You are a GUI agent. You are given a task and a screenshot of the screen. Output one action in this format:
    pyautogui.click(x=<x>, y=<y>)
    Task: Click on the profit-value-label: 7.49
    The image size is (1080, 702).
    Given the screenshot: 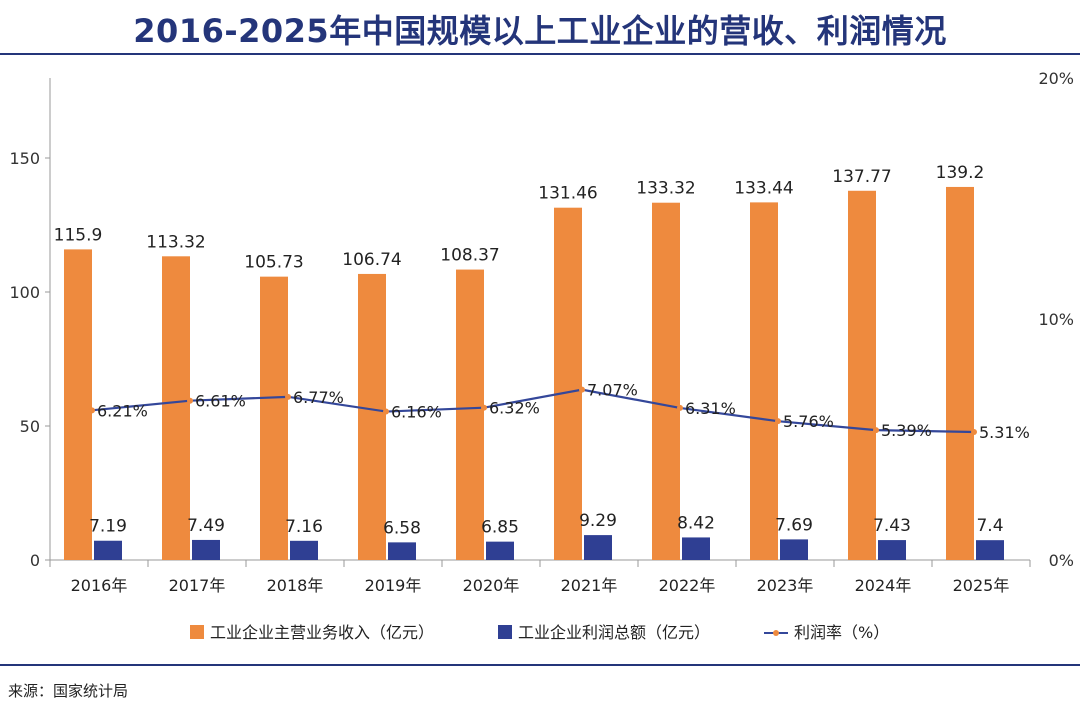 What is the action you would take?
    pyautogui.click(x=206, y=526)
    